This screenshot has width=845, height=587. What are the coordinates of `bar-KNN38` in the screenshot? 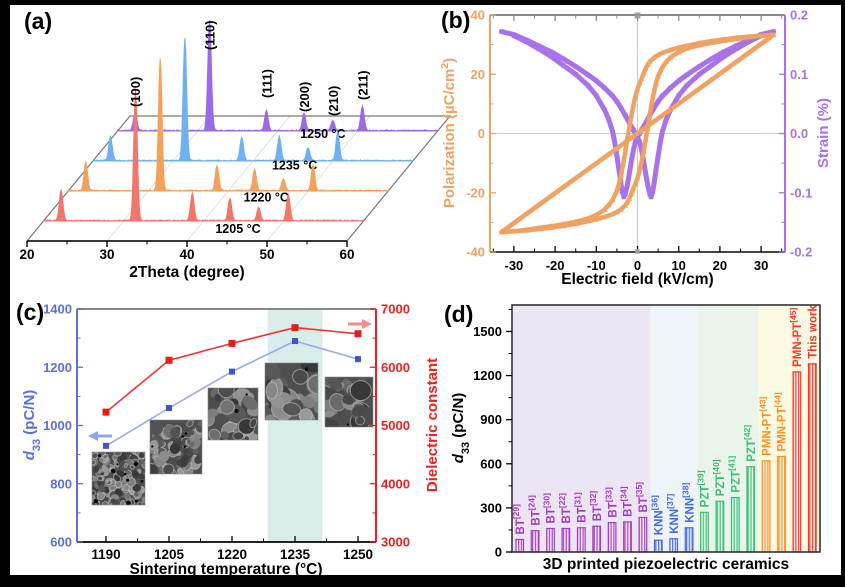 It's located at (689, 540).